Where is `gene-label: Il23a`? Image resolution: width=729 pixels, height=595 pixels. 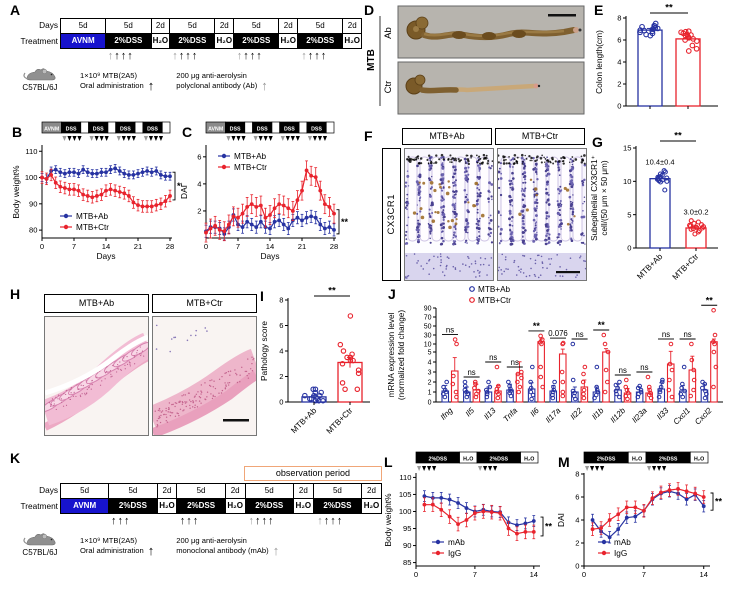
gene-label: Il23a is located at coordinates (639, 415).